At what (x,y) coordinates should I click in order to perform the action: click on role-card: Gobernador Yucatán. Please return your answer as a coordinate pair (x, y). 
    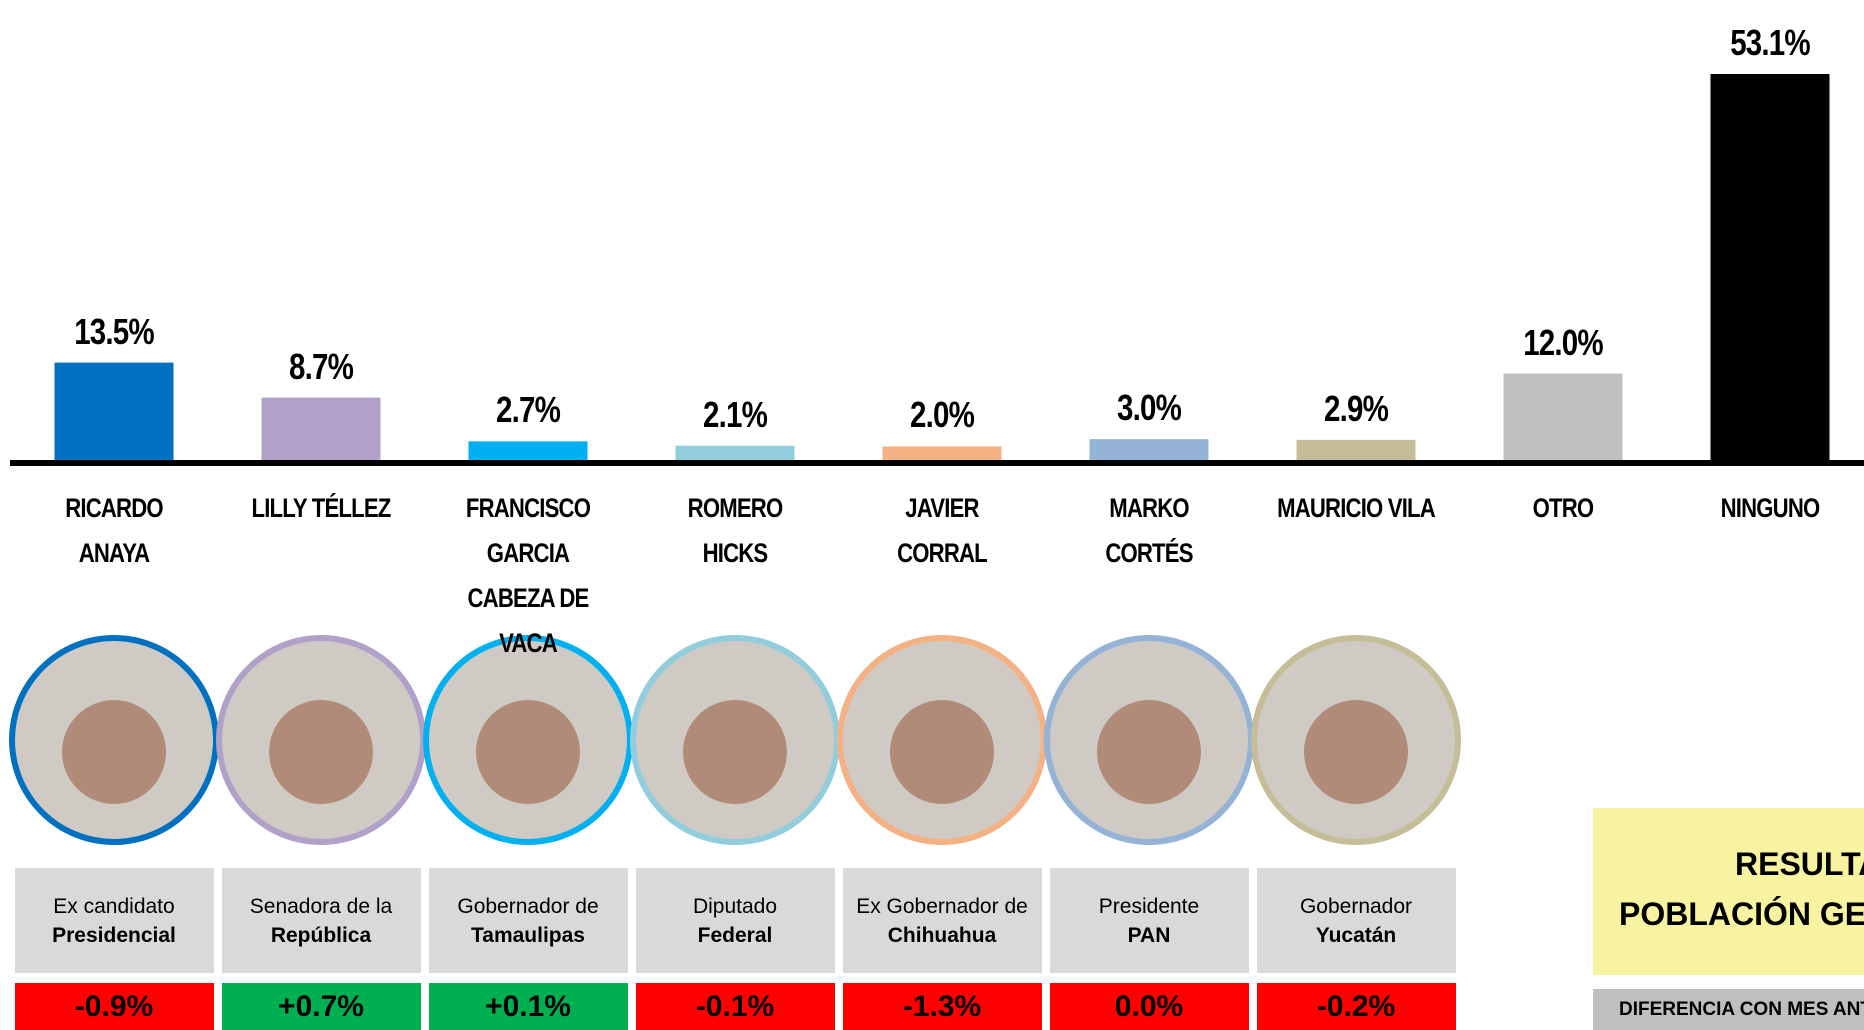
    Looking at the image, I should click on (1356, 920).